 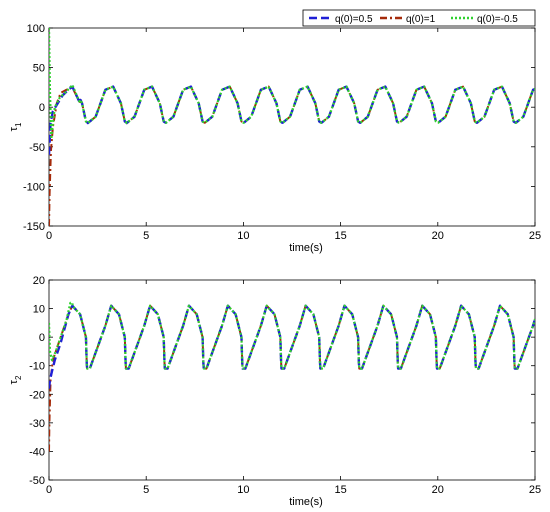 I want to click on legend: q(0)=0.5 q(0)=1 q(0)=-0.5, so click(x=419, y=18).